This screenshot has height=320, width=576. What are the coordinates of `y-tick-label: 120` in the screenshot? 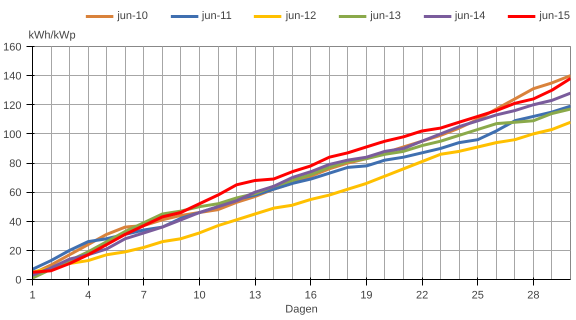 It's located at (12, 106).